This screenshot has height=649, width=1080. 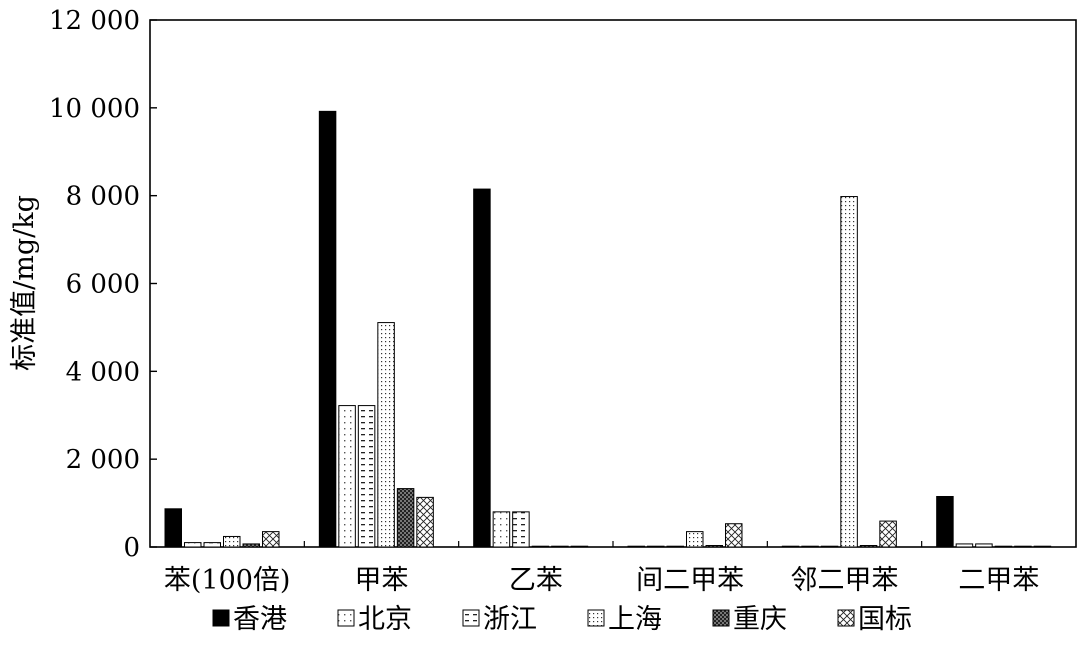 I want to click on y-tick-label: 6 000, so click(x=103, y=285).